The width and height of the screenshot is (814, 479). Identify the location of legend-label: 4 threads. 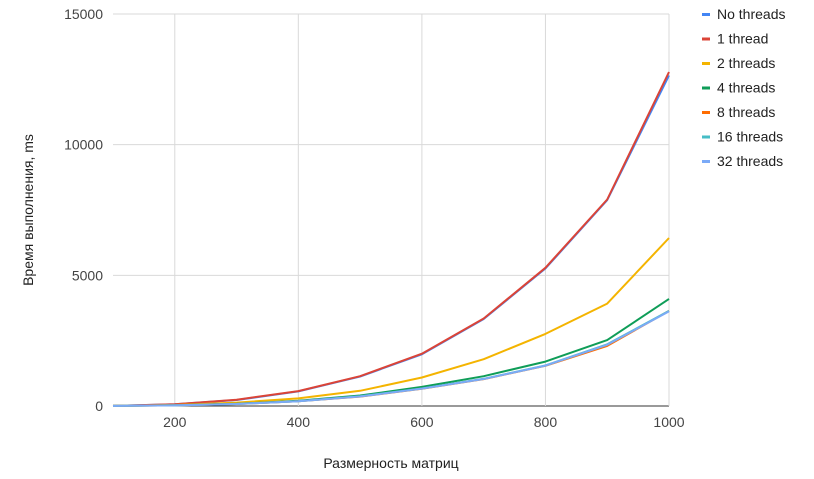
(746, 88).